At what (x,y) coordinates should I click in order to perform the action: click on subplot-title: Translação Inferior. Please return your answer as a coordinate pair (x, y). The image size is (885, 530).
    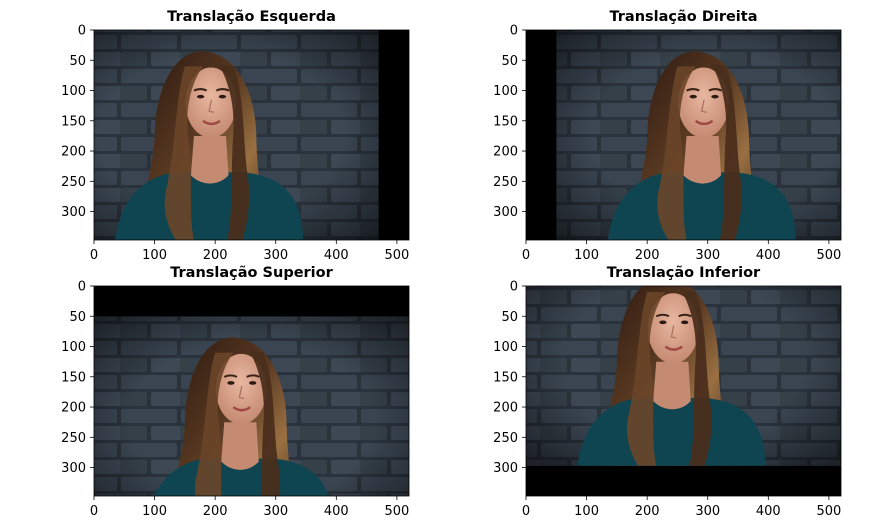
    Looking at the image, I should click on (684, 273).